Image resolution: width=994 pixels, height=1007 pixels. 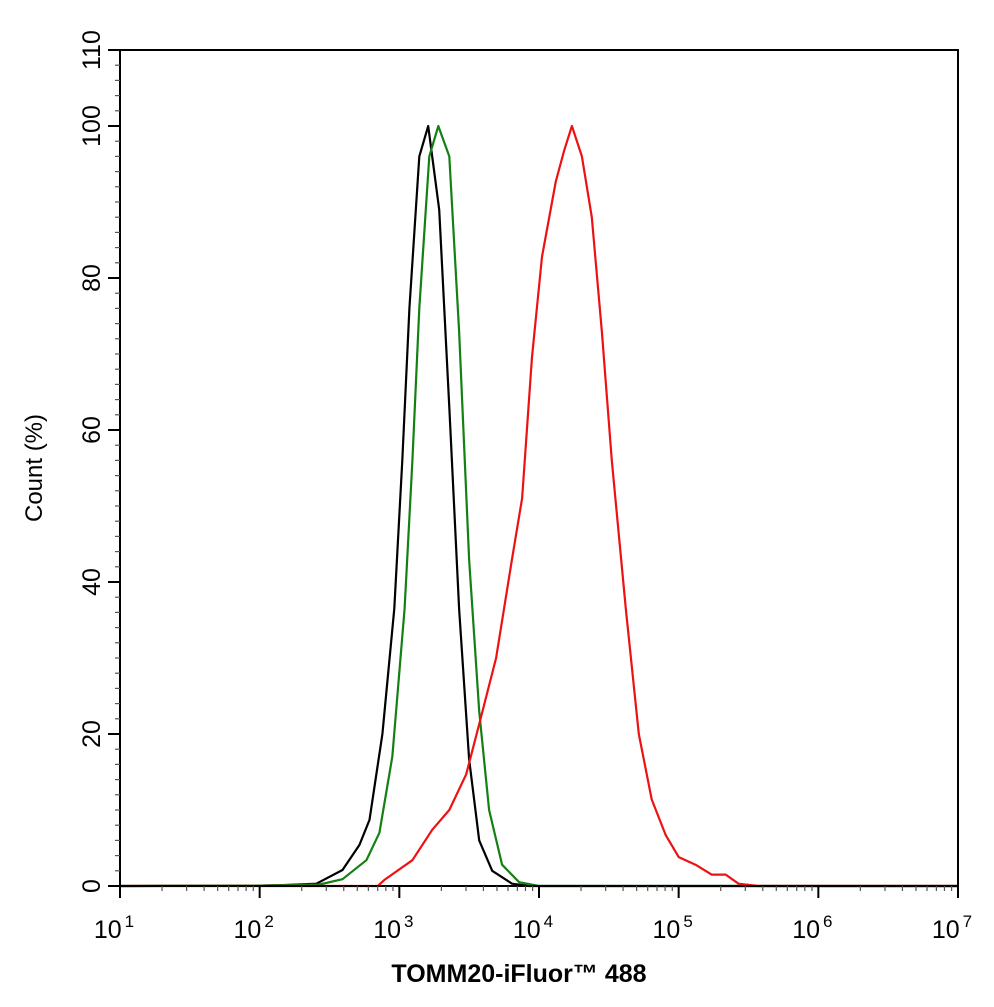 I want to click on x-tick-label: 10 5, so click(x=673, y=928).